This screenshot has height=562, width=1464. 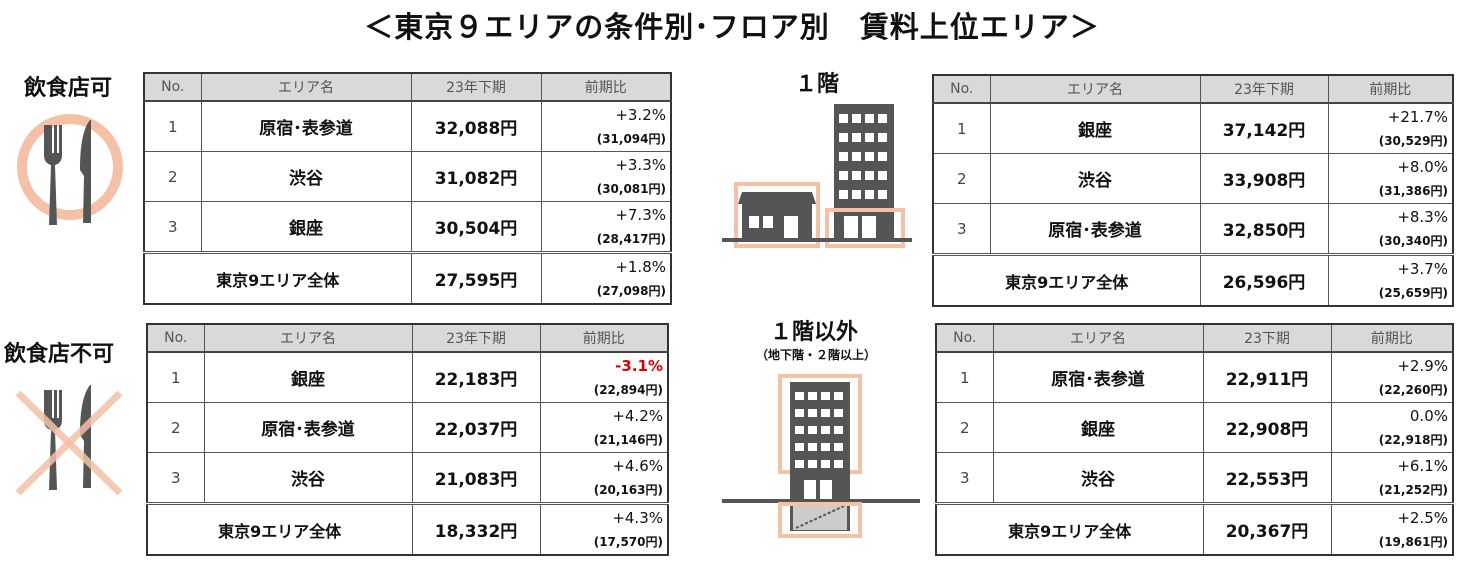 I want to click on total-row: 東京9エリア全体 20,367円 +2.5% (19,861円), so click(x=1194, y=529).